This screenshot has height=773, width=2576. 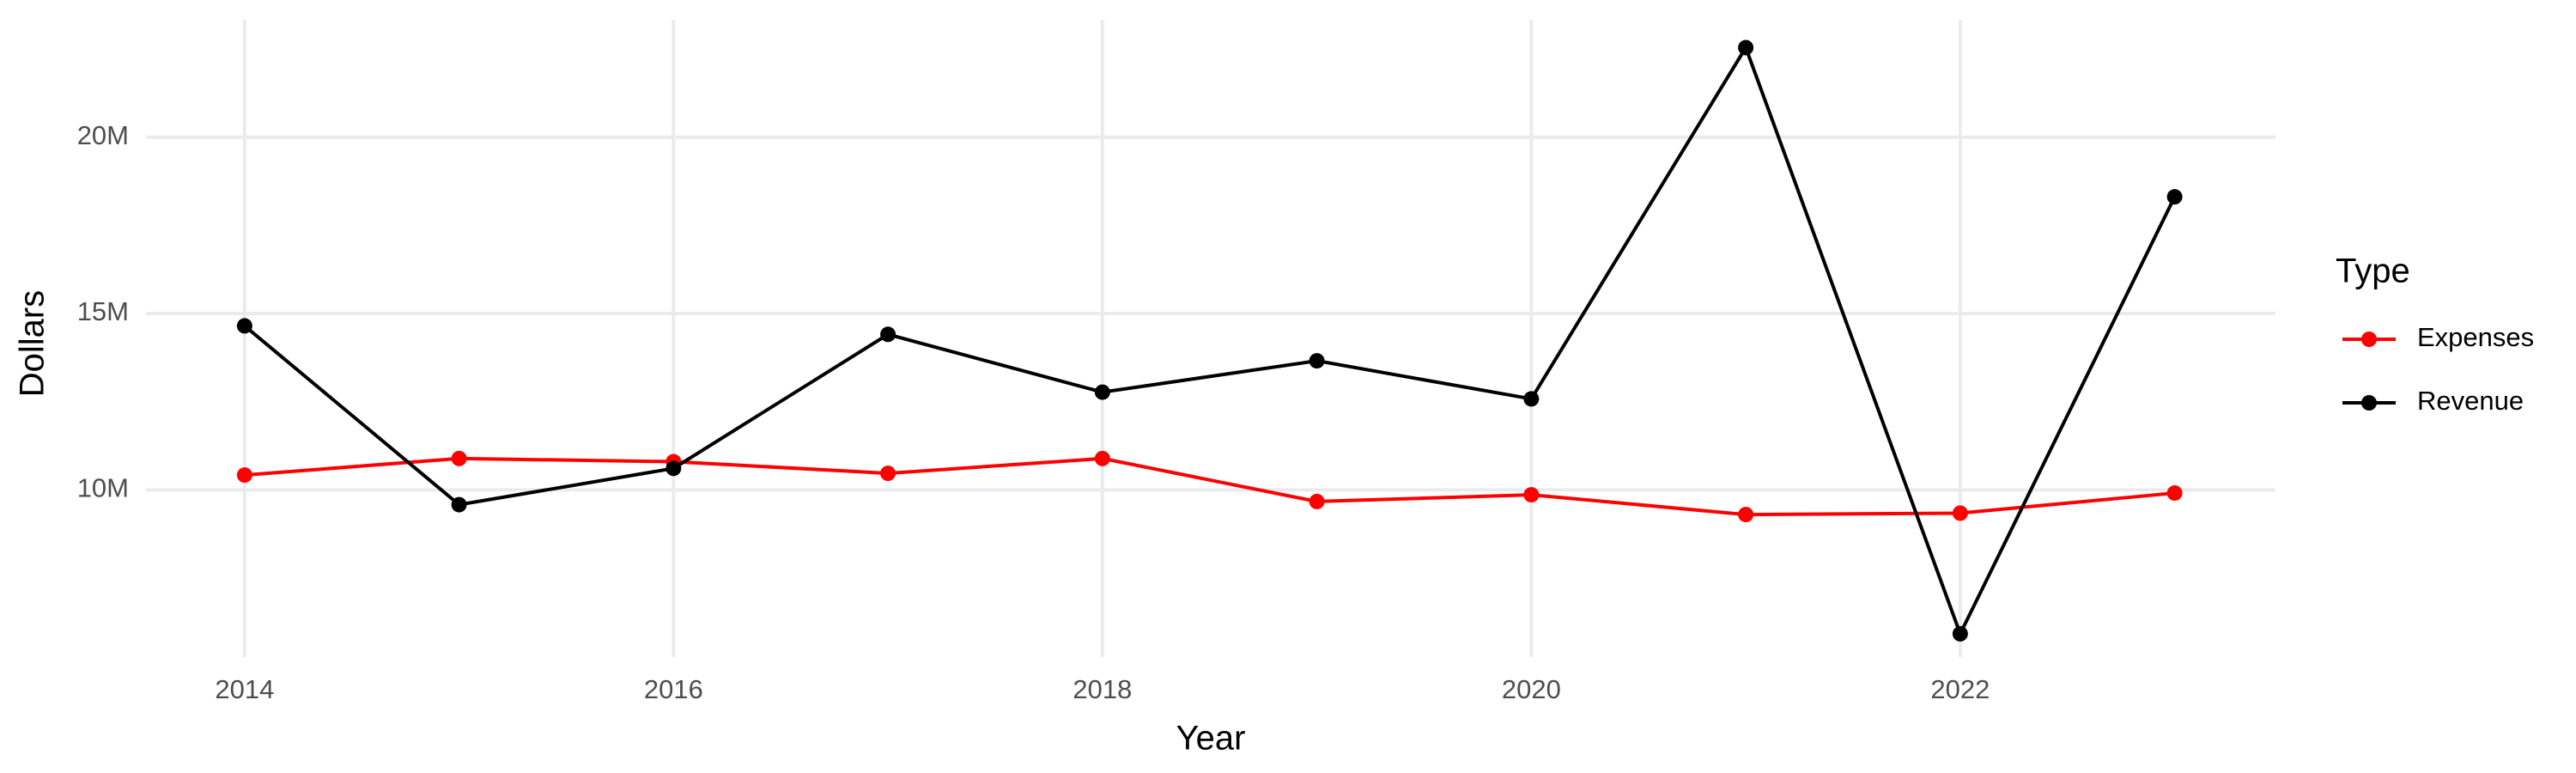 I want to click on y-tick-label: 10M, so click(x=103, y=488).